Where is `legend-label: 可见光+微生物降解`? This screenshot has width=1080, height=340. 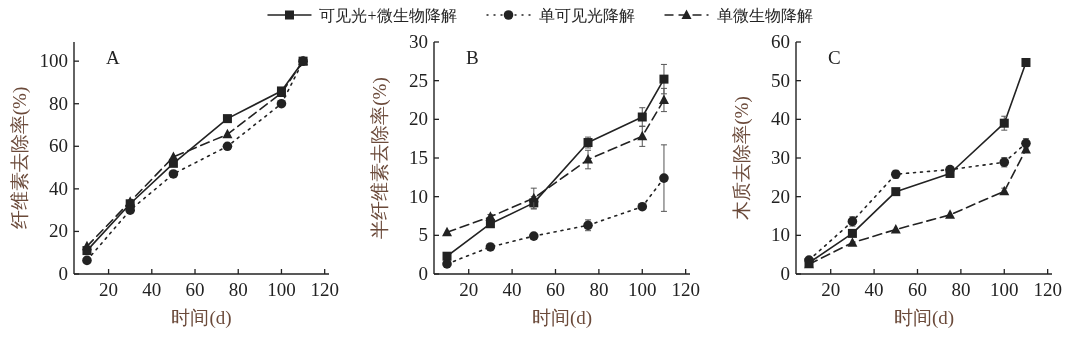
legend-label: 可见光+微生物降解 is located at coordinates (388, 15).